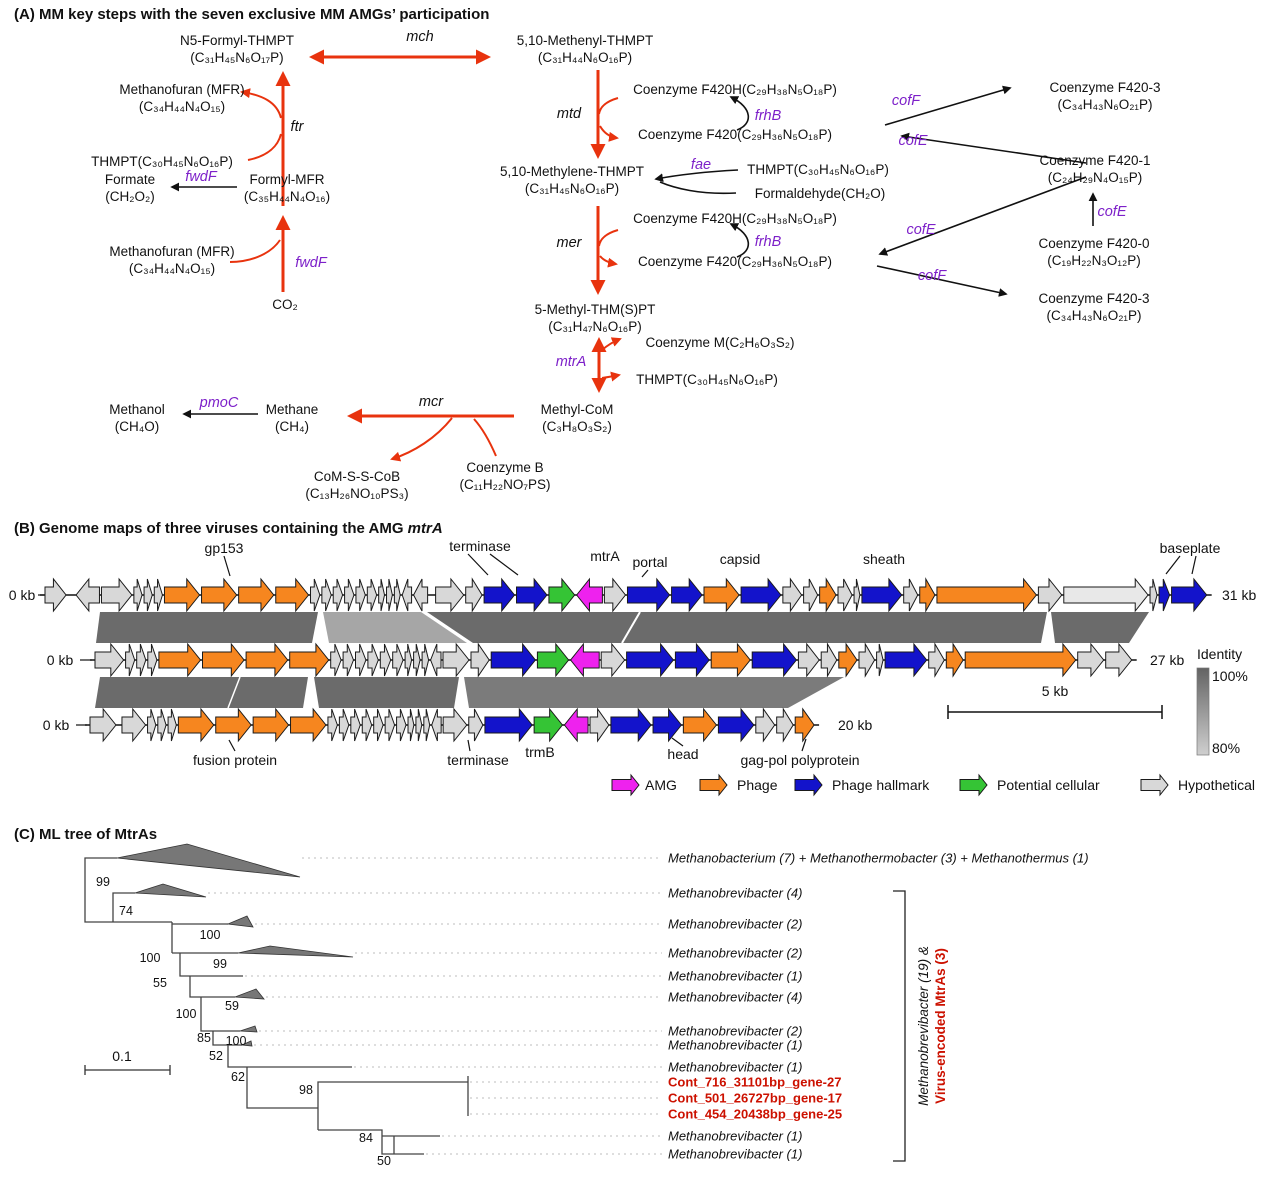  What do you see at coordinates (1093, 252) in the screenshot?
I see `metabolite-f420-0: Coenzyme F420-0 (C₁₉H₂₂N₃O₁₂P)` at bounding box center [1093, 252].